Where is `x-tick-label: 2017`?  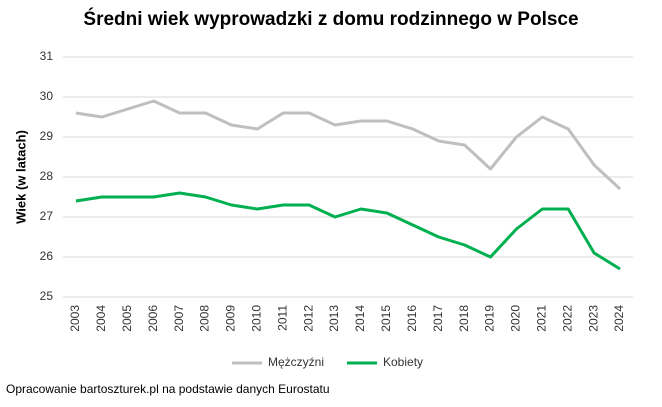 x-tick-label: 2017 is located at coordinates (438, 318).